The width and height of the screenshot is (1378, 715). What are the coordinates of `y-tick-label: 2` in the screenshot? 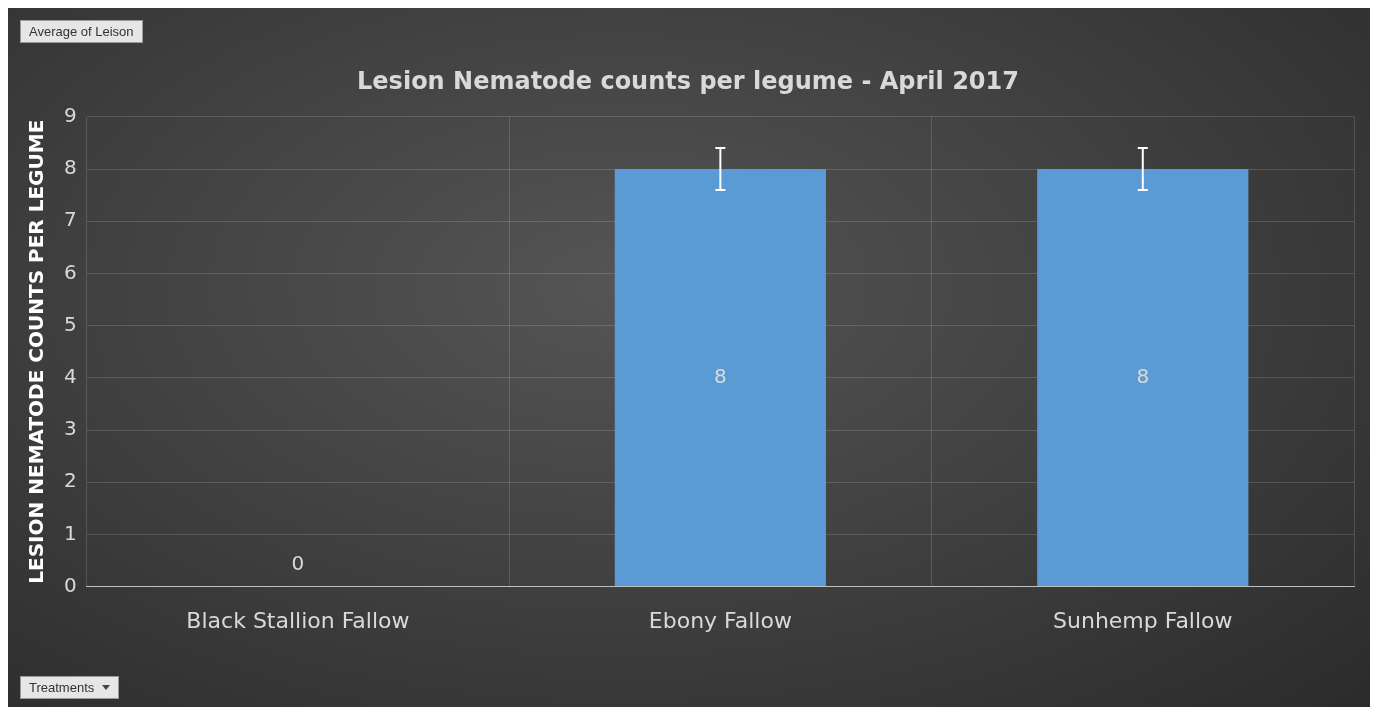 It's located at (70, 480).